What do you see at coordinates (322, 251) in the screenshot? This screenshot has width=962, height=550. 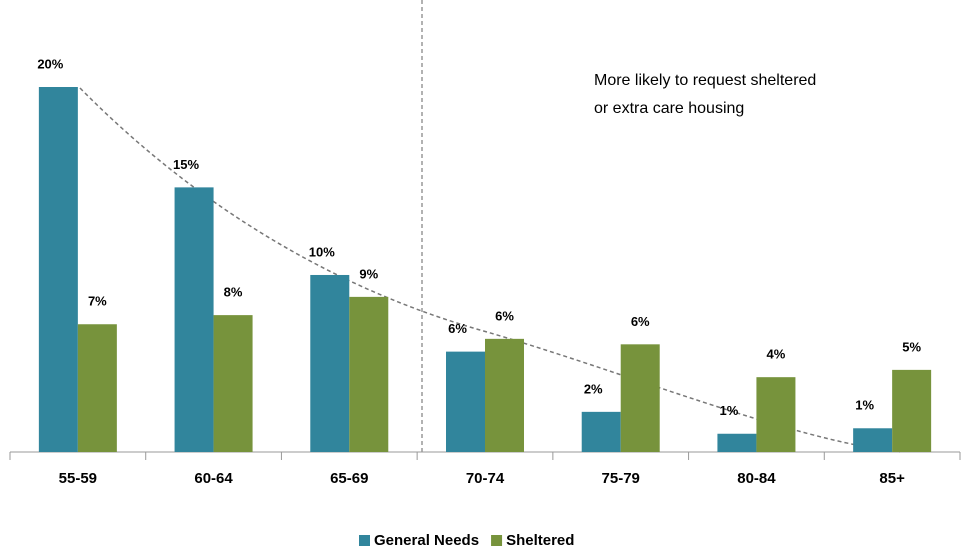 I see `data-label: 10%` at bounding box center [322, 251].